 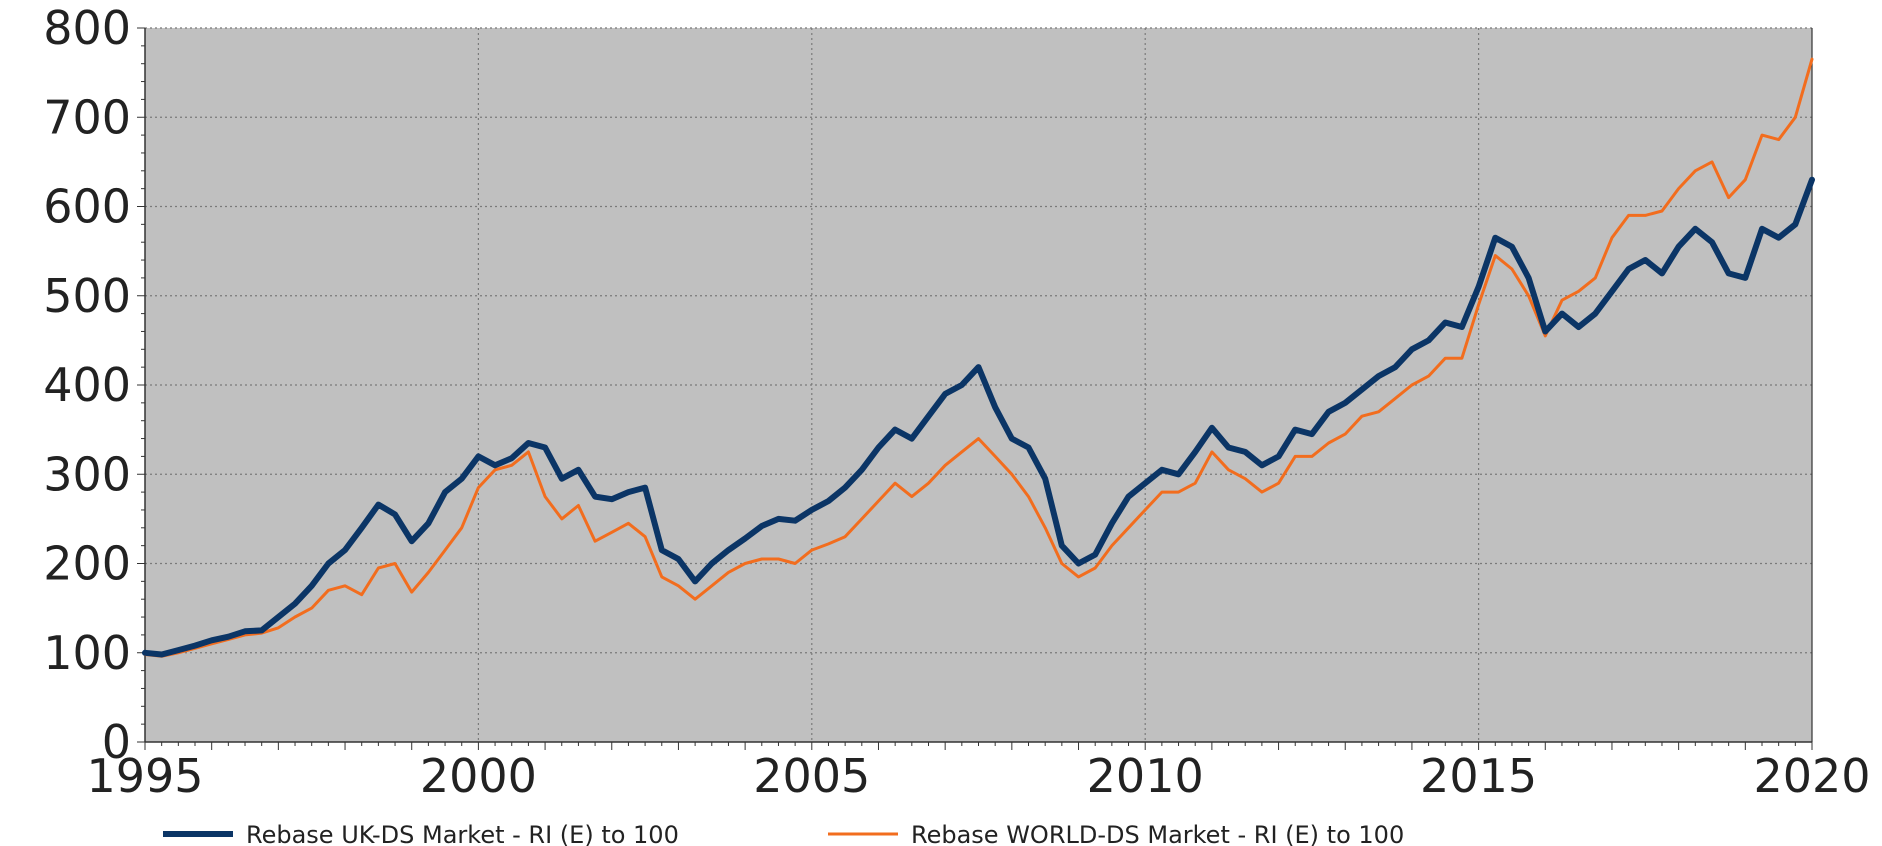 What do you see at coordinates (87, 653) in the screenshot?
I see `y-tick-label-100: 100` at bounding box center [87, 653].